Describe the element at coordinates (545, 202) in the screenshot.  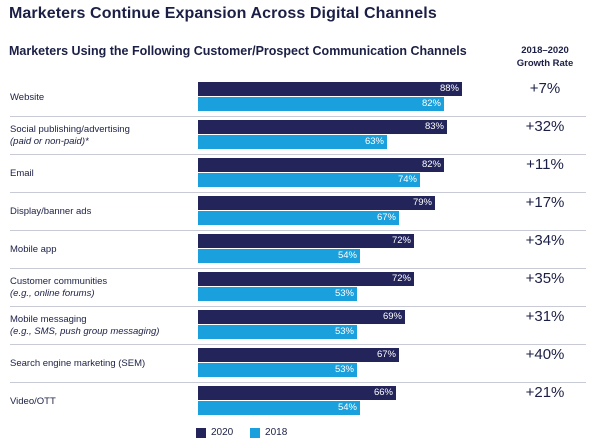
I see `growth-rate-value: +17%` at that location.